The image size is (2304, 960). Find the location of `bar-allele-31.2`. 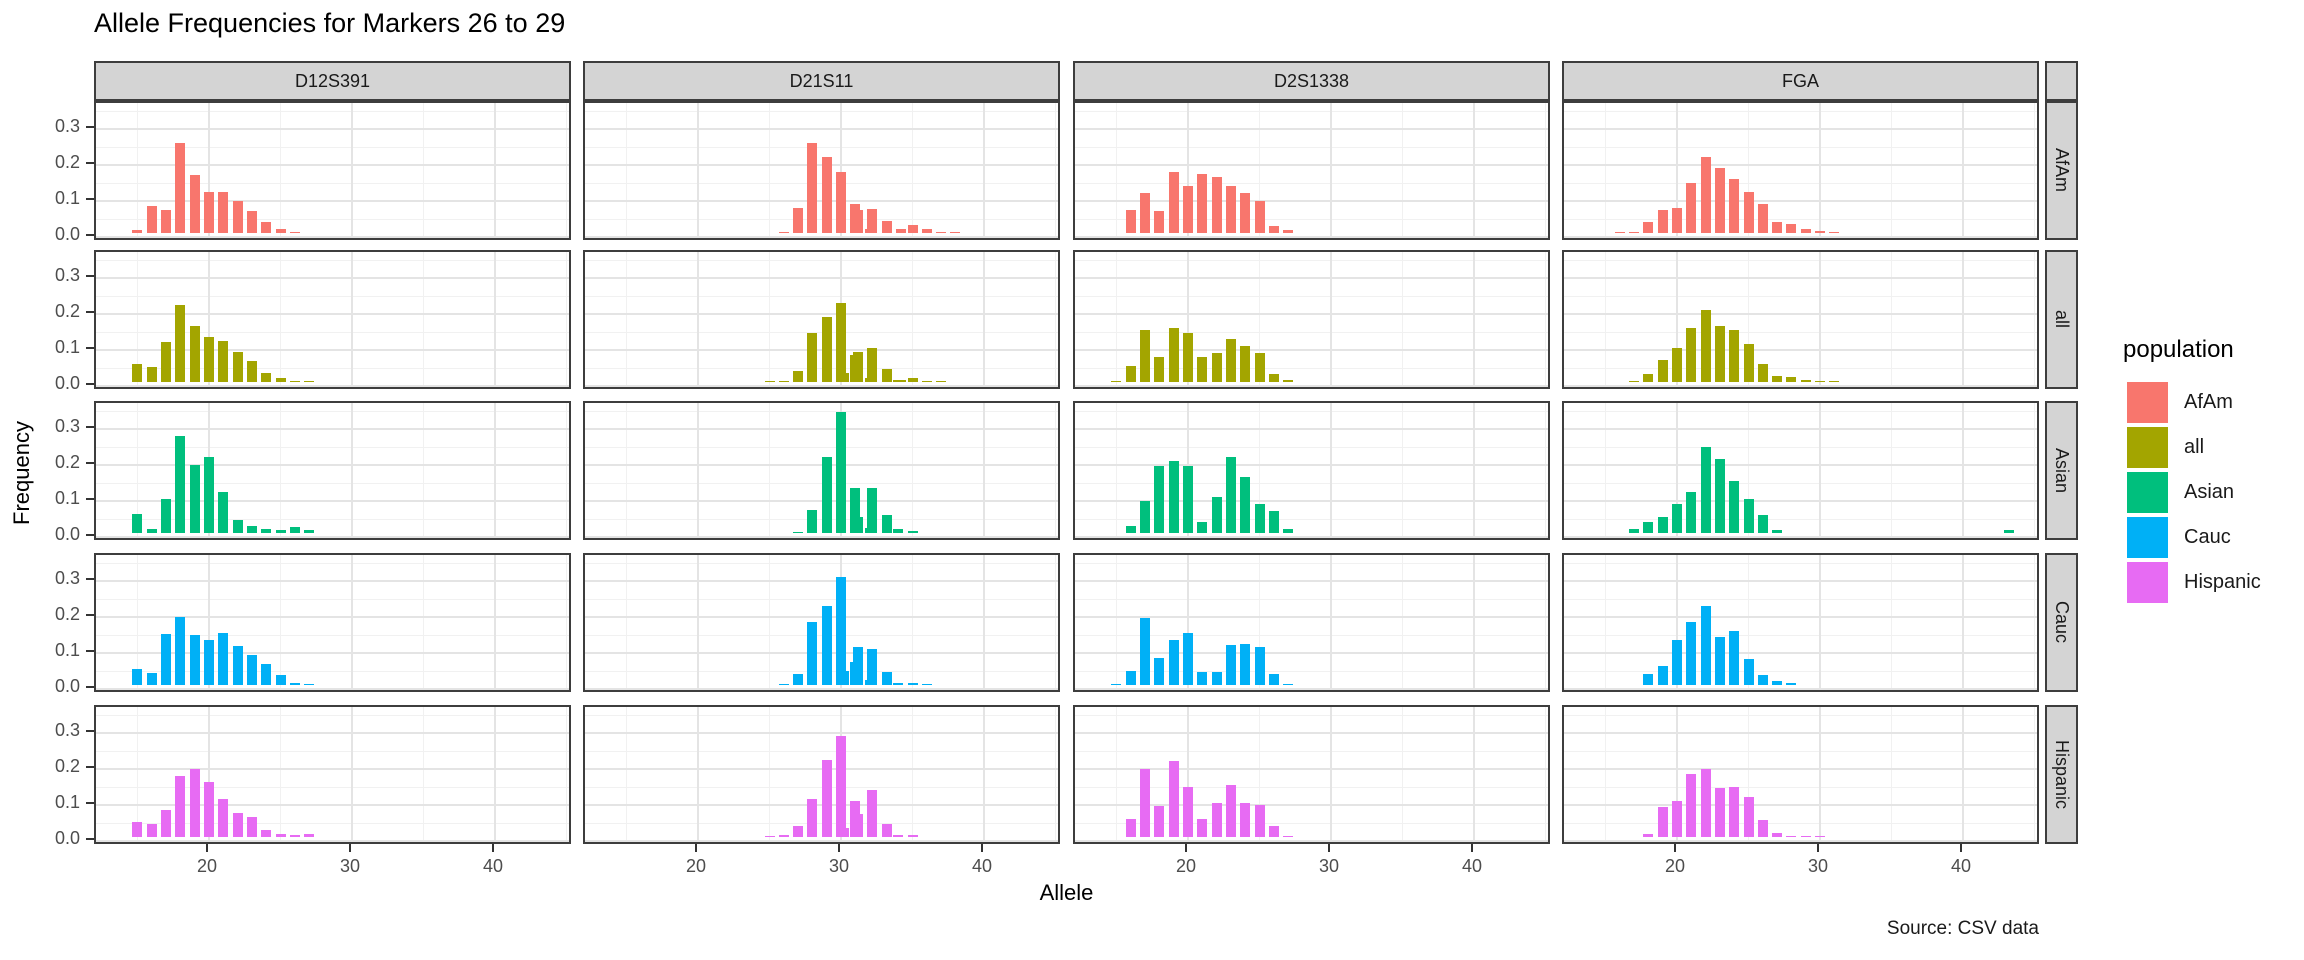

bar-allele-31.2 is located at coordinates (858, 367).